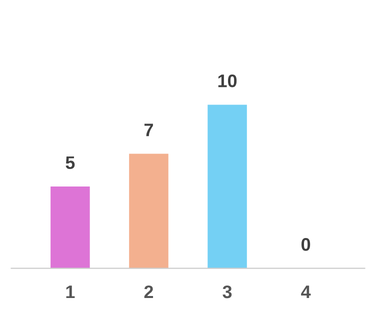 This screenshot has width=376, height=328. I want to click on data-label: 10, so click(227, 81).